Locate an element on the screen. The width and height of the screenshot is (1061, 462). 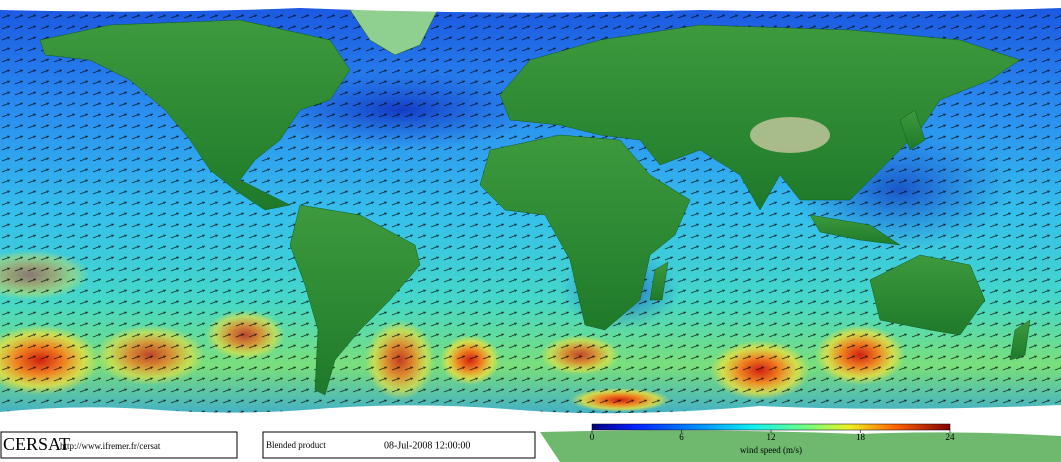
product: Blended product is located at coordinates (296, 445).